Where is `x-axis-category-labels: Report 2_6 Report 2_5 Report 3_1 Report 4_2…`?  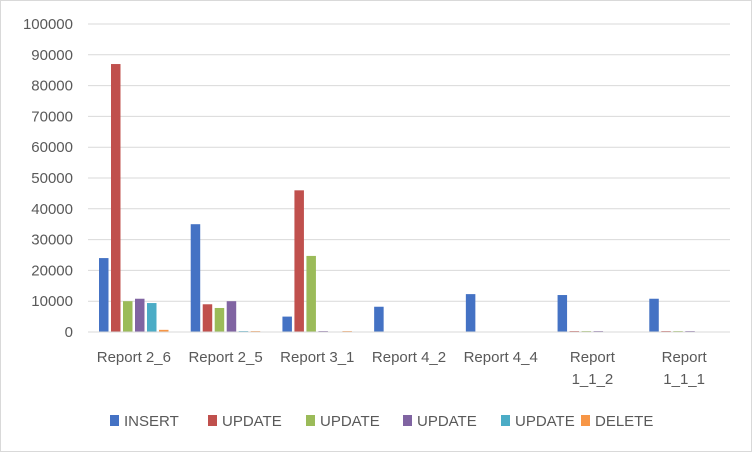
x-axis-category-labels: Report 2_6 Report 2_5 Report 3_1 Report 4_2… is located at coordinates (402, 368).